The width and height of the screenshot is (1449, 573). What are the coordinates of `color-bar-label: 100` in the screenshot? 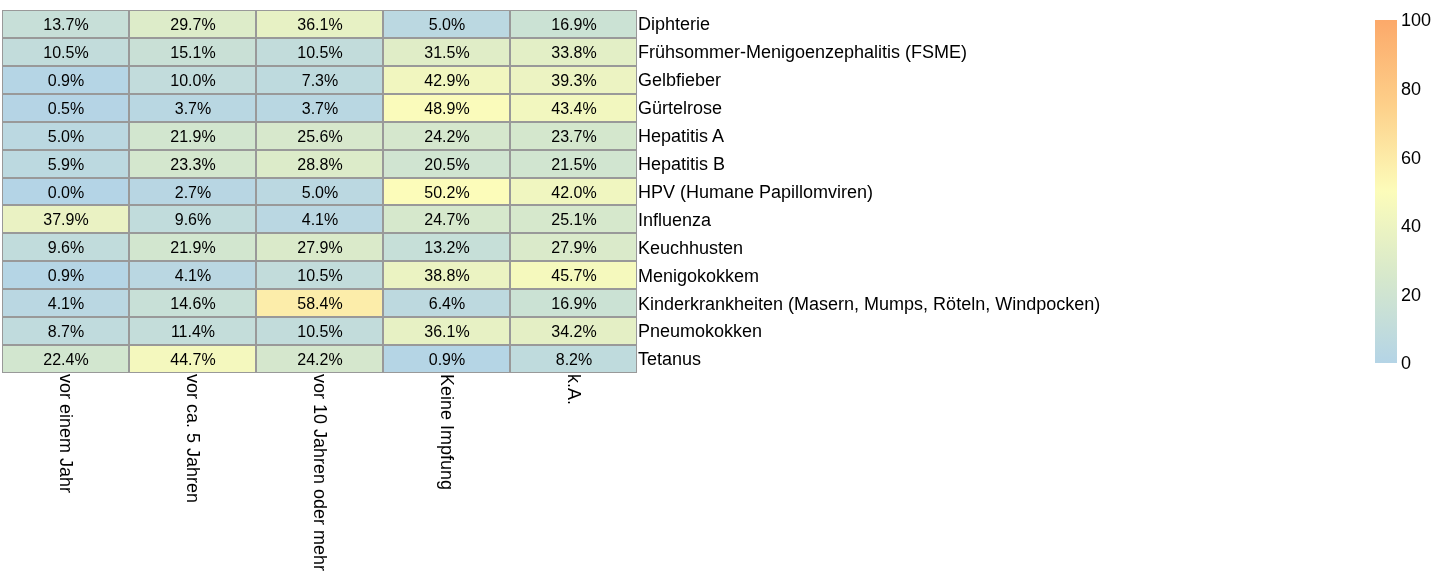 It's located at (1416, 20).